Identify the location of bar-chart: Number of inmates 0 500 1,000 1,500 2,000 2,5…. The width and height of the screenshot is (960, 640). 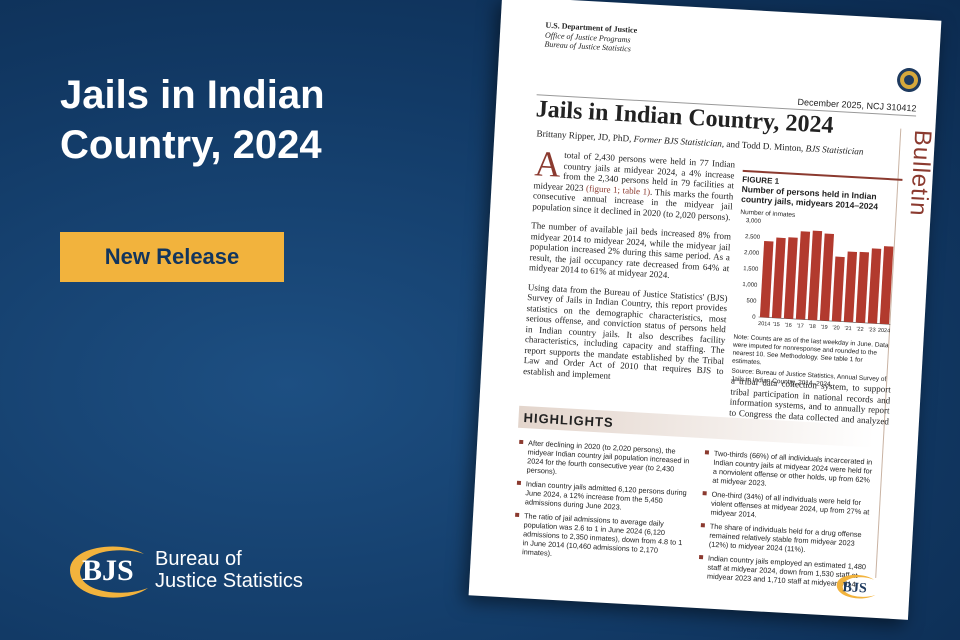
(817, 272).